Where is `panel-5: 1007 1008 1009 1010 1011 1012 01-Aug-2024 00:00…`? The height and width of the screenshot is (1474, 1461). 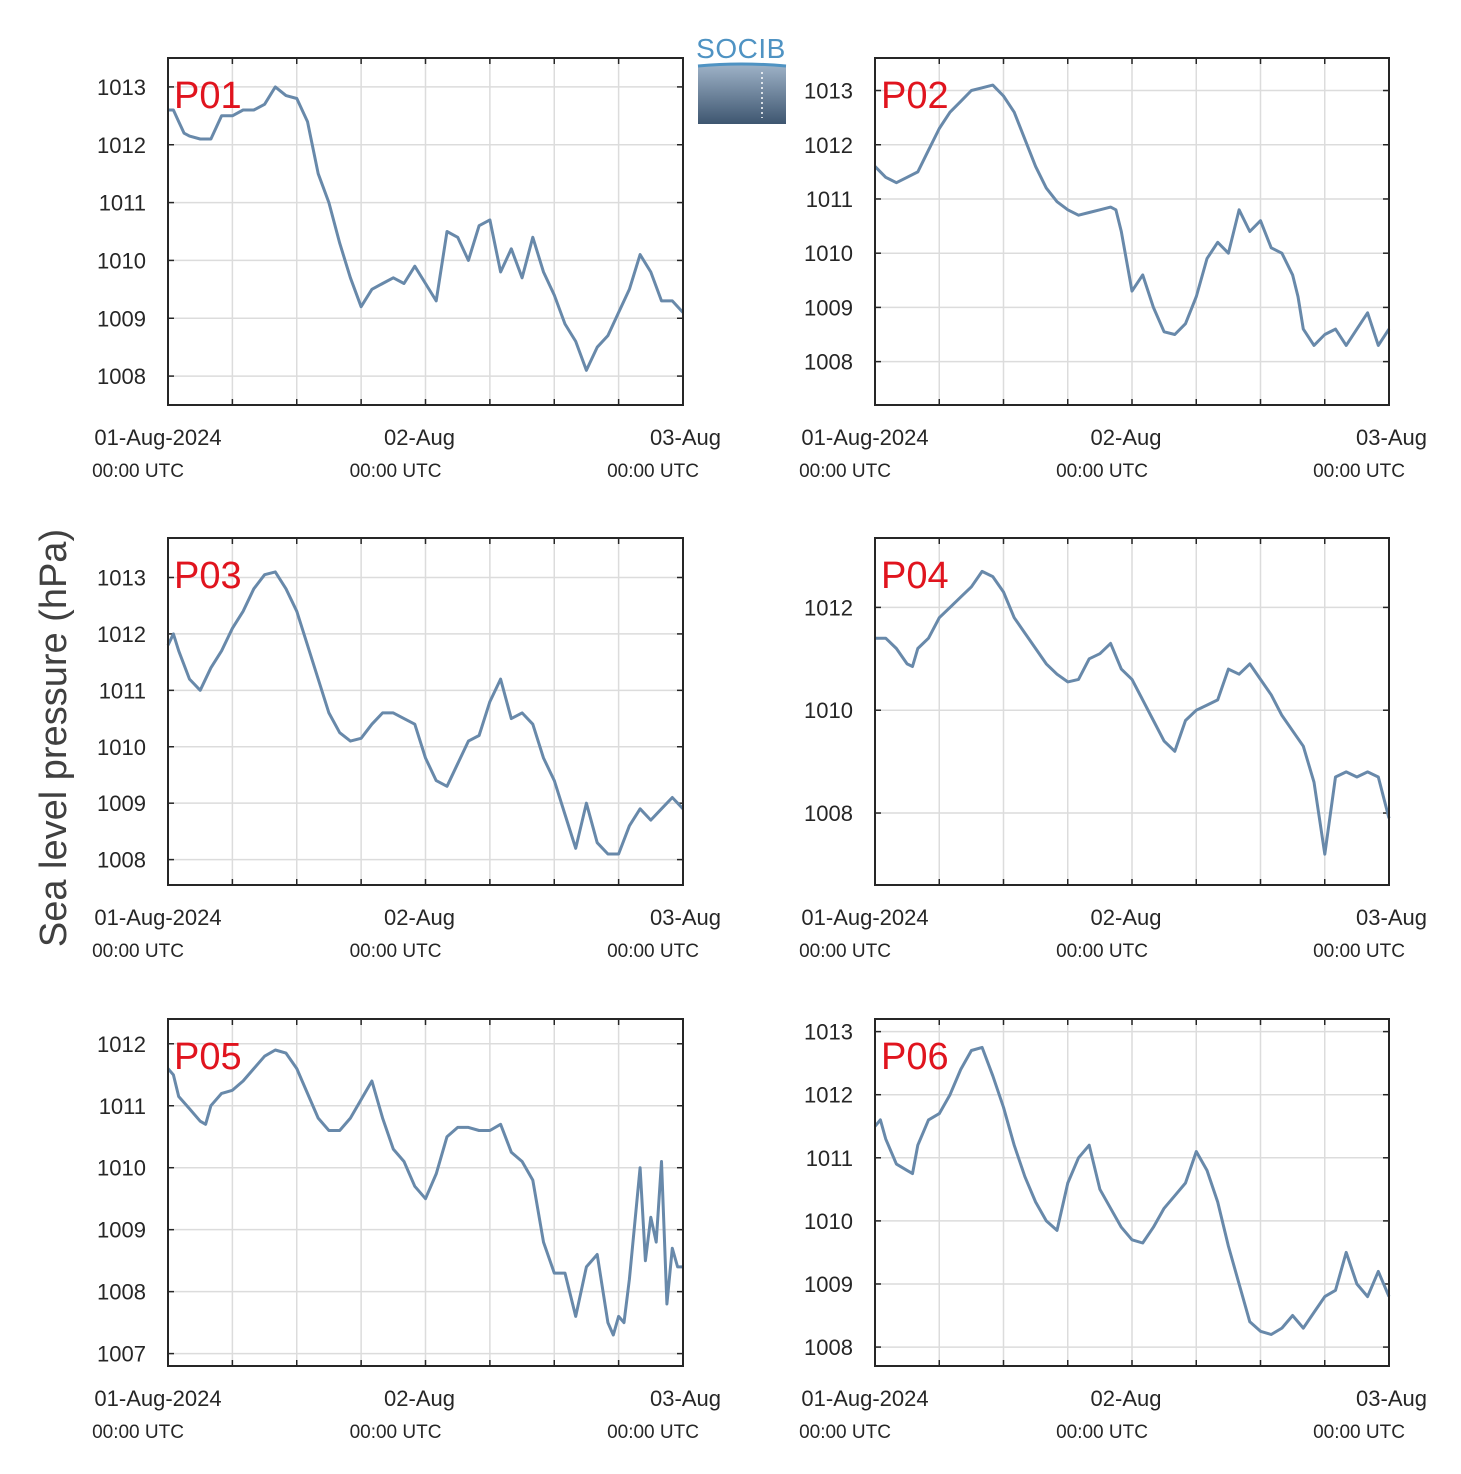 panel-5: 1007 1008 1009 1010 1011 1012 01-Aug-2024 00:00… is located at coordinates (406, 1230).